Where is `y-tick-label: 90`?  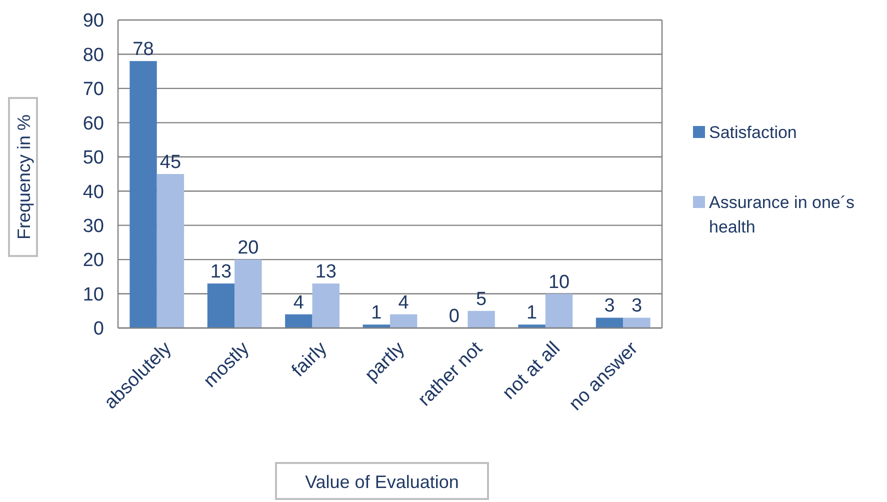 y-tick-label: 90 is located at coordinates (93, 21).